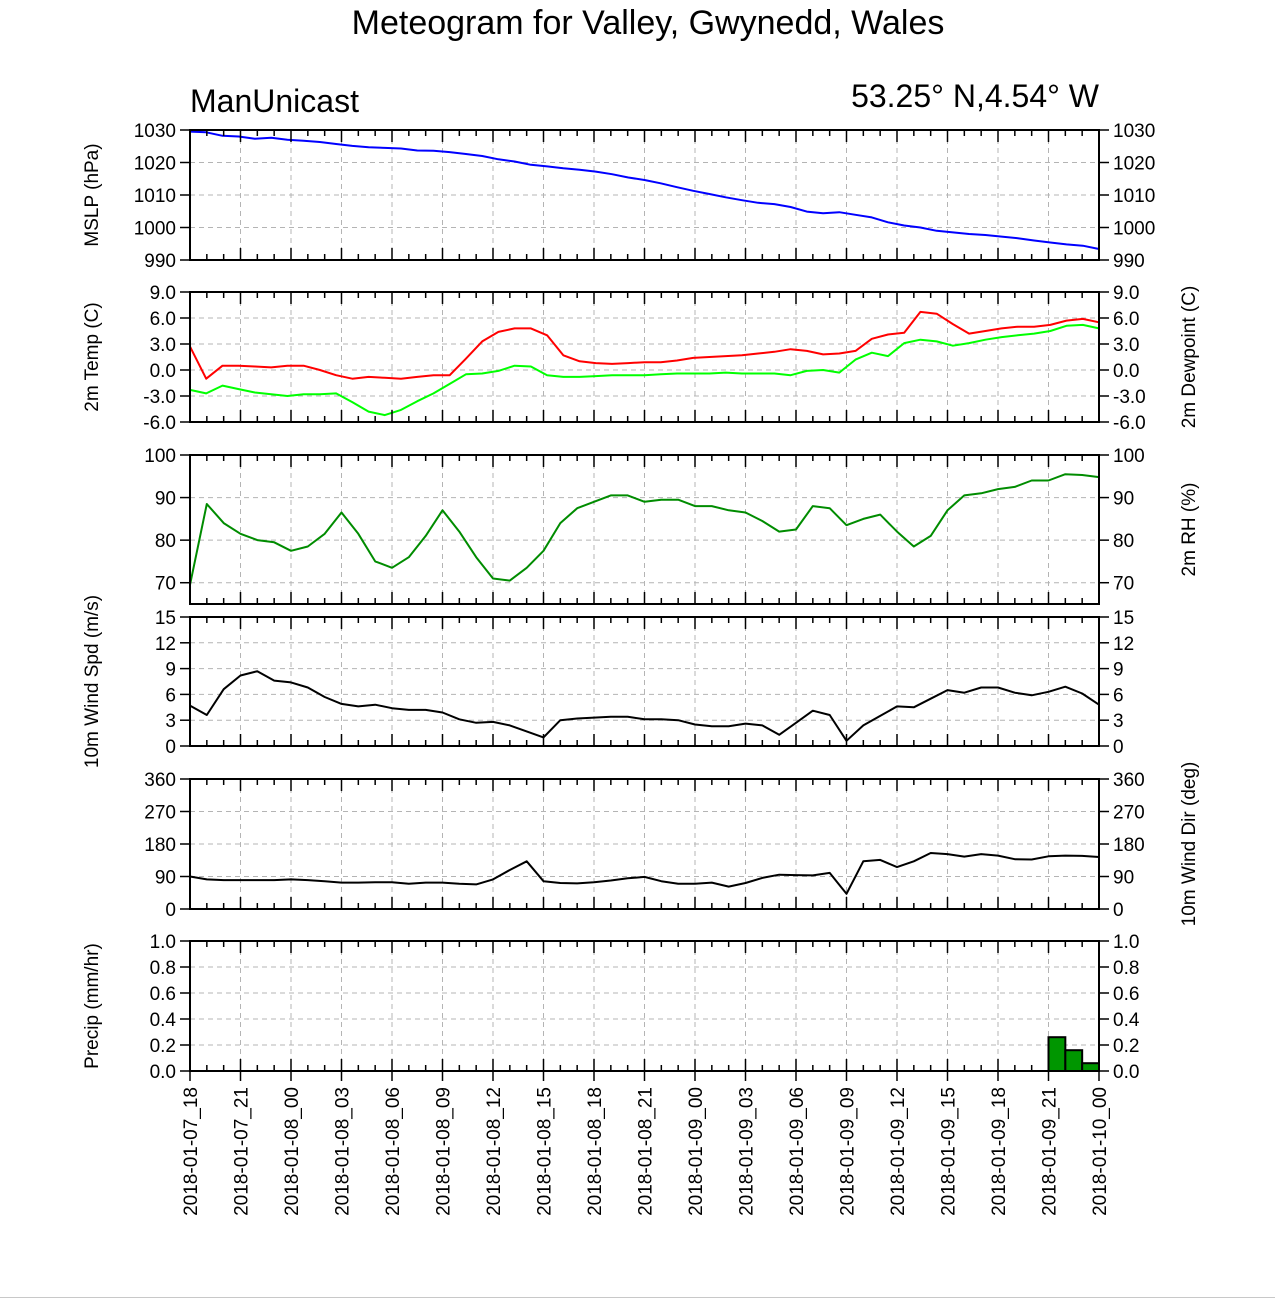 Image resolution: width=1275 pixels, height=1304 pixels. Describe the element at coordinates (1050, 1151) in the screenshot. I see `x-tick-label: 2018-01-09_21` at that location.